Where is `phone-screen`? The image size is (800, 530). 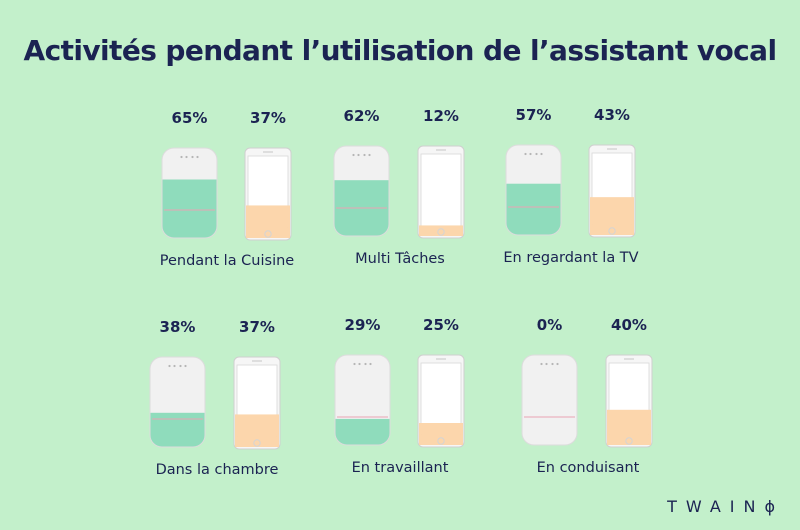
phone-screen is located at coordinates (441, 190).